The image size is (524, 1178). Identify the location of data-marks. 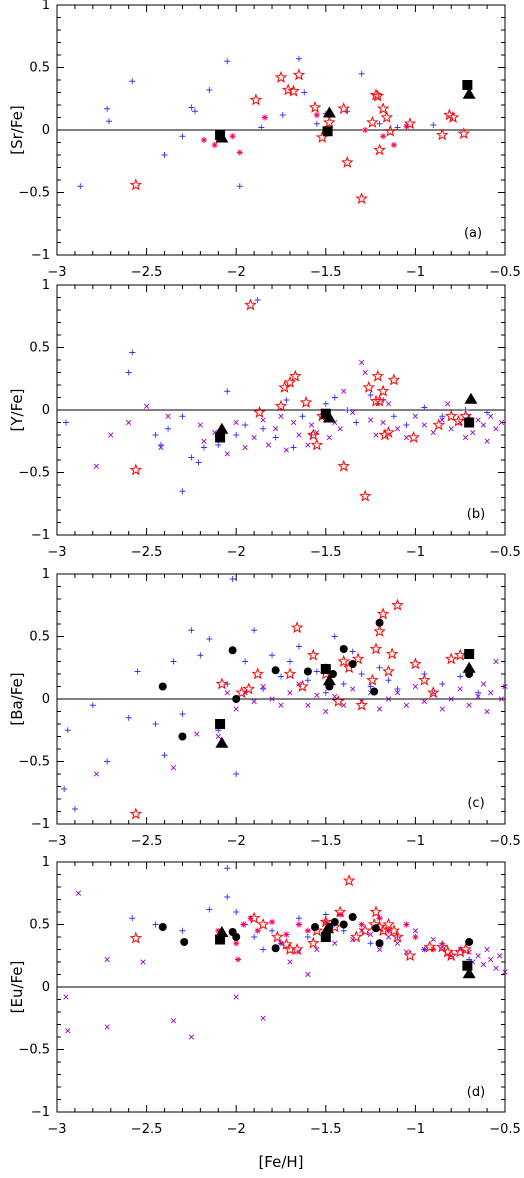
(283, 399).